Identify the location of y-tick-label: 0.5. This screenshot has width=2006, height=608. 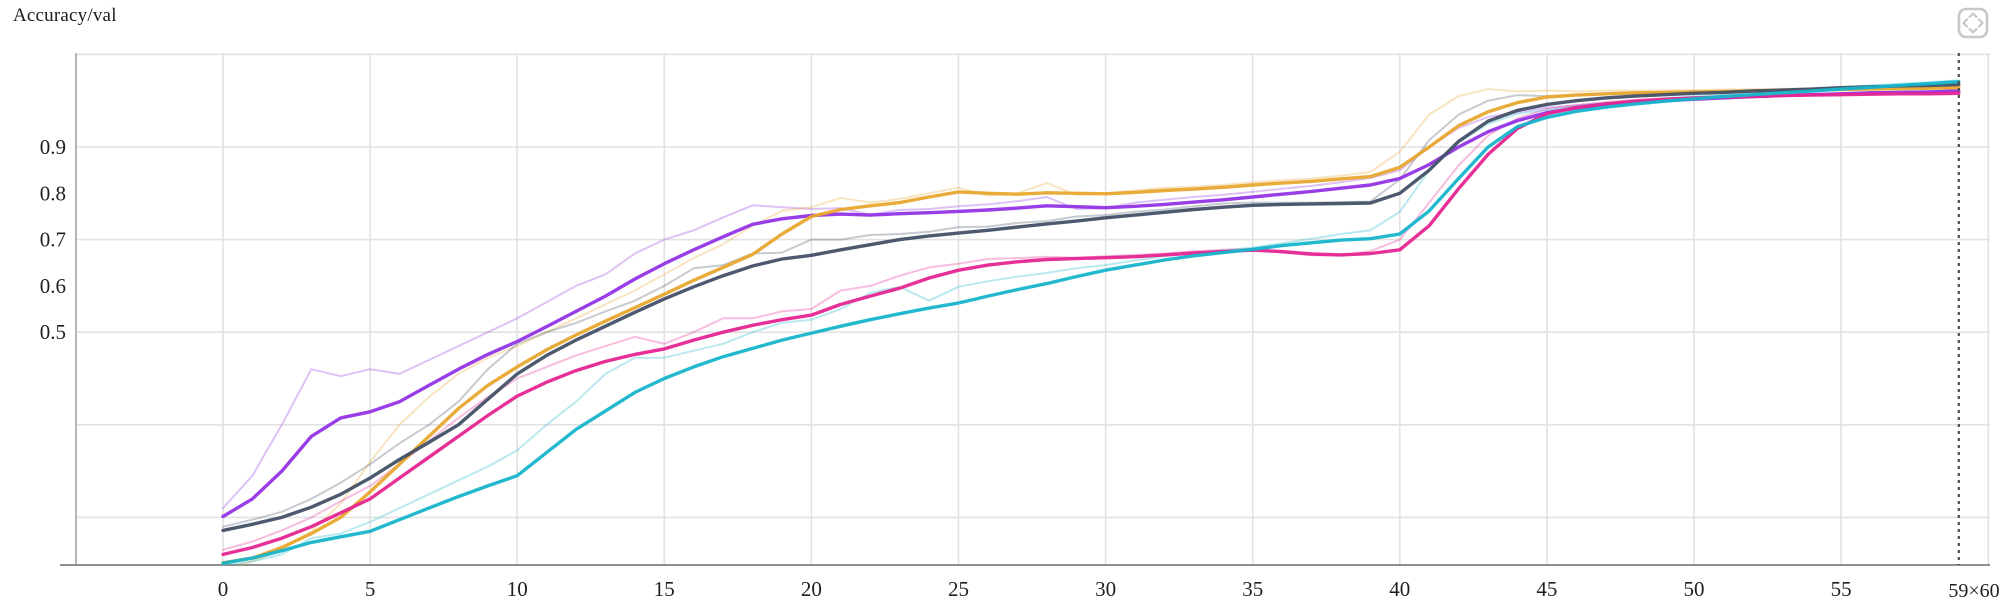
(53, 332).